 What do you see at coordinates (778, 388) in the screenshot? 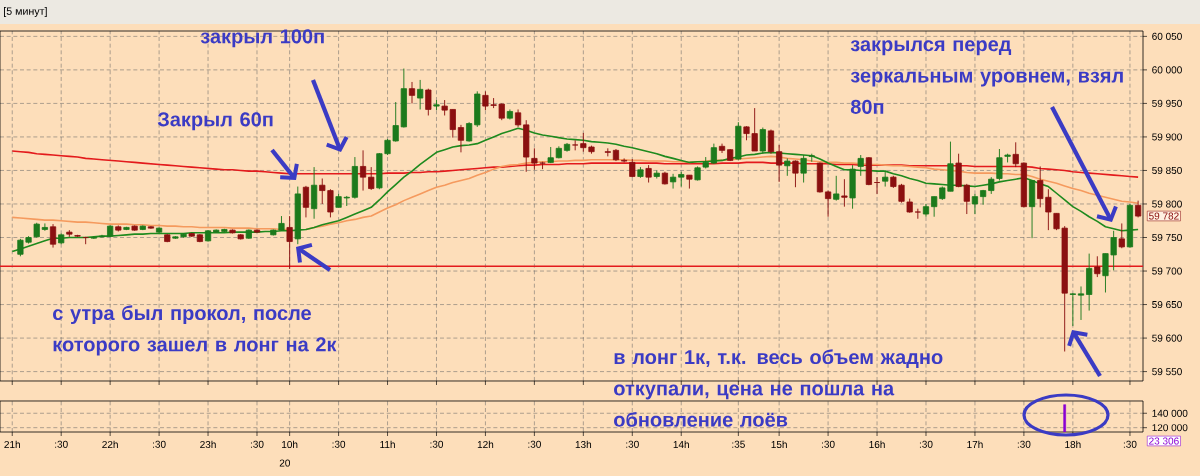
I see `annotation: в лонг 1к, т.к. весь объем жадно откупали, цена не пошла на обновление лоёв` at bounding box center [778, 388].